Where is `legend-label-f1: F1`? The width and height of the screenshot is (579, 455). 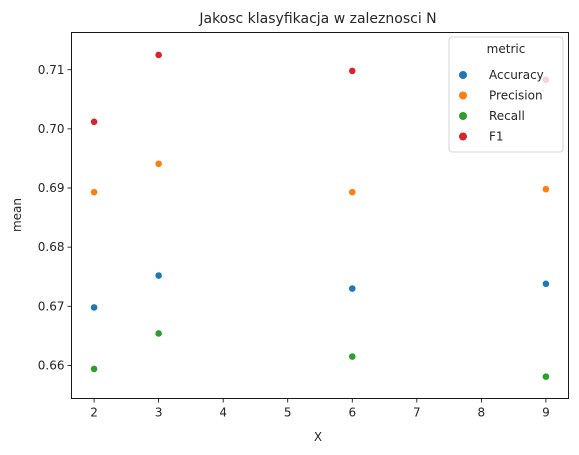
legend-label-f1: F1 is located at coordinates (496, 137).